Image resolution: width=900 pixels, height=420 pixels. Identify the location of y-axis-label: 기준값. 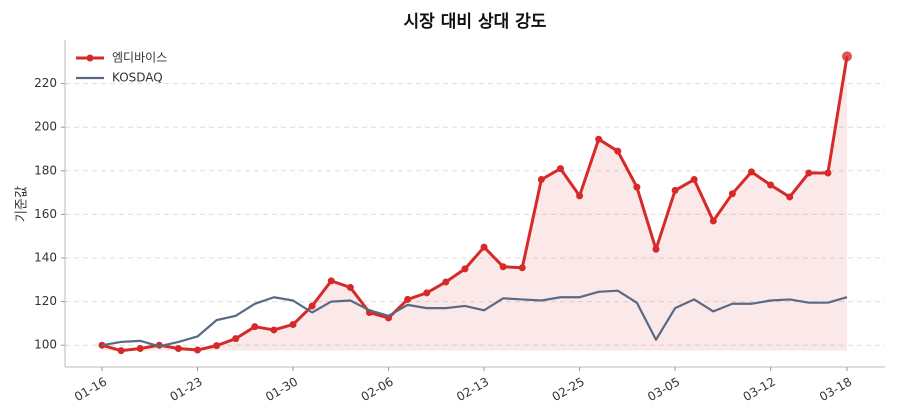
(22, 204).